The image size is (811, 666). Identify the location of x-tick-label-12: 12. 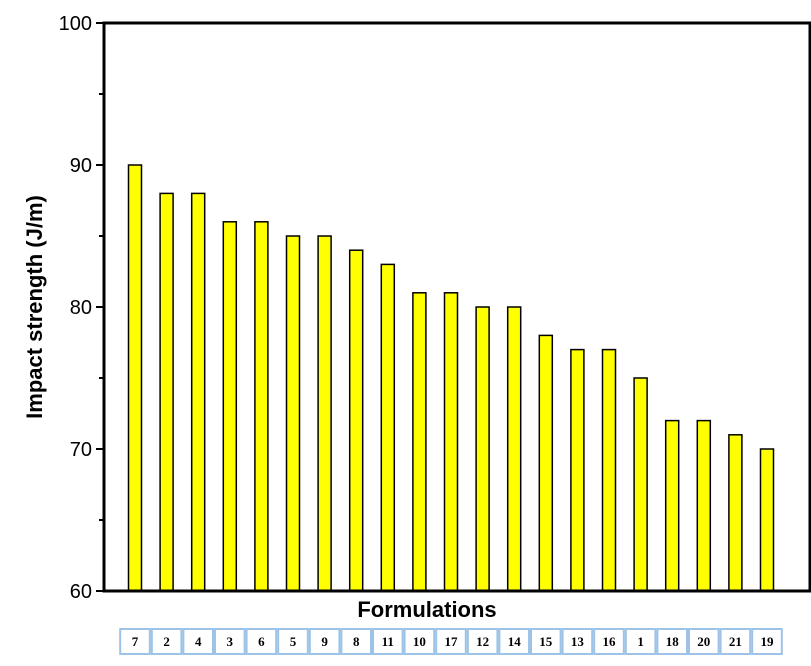
(482, 641).